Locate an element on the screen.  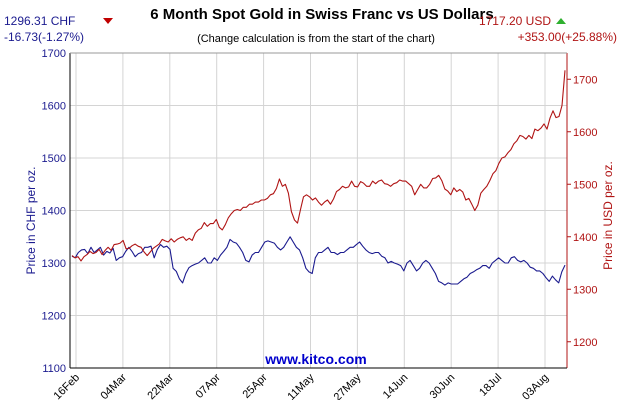
watermark: www.kitco.com is located at coordinates (315, 359).